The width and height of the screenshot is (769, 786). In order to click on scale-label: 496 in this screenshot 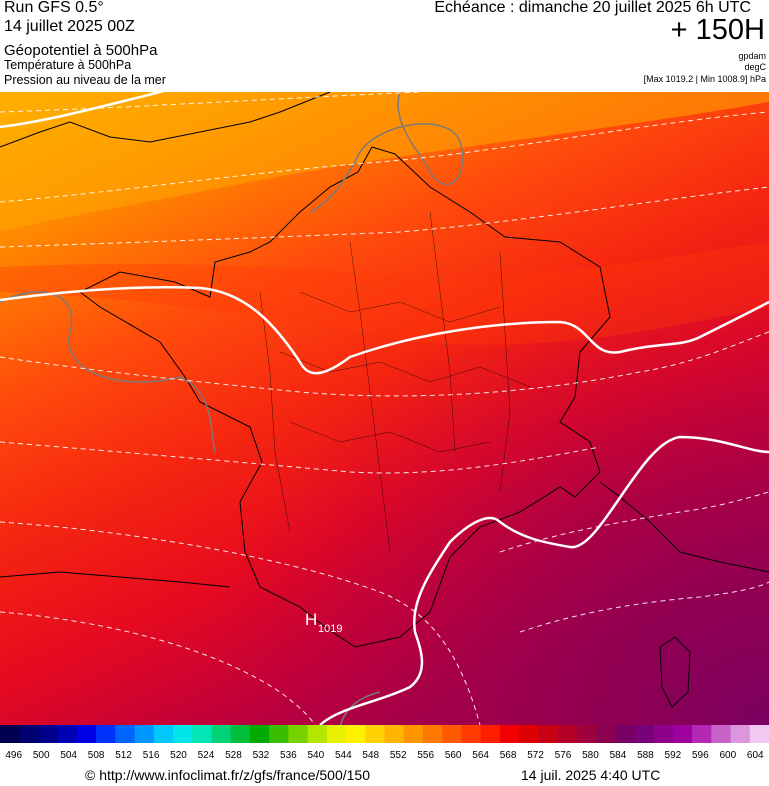, I will do `click(13, 755)`.